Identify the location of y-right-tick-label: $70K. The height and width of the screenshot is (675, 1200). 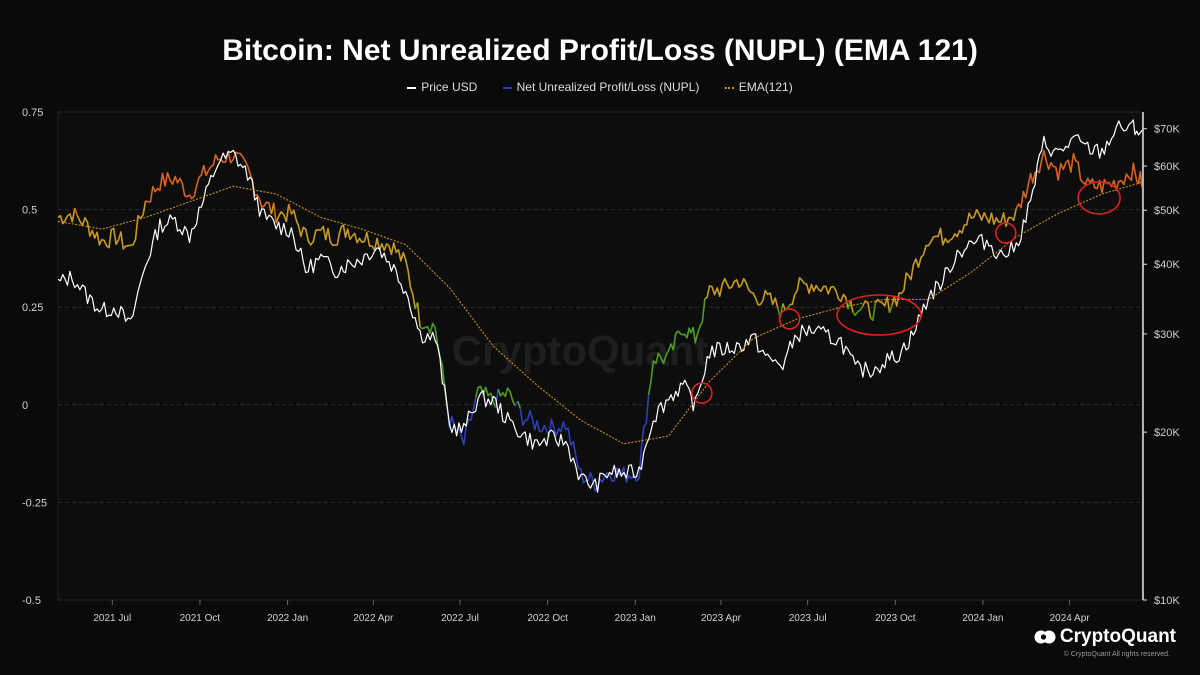
(1167, 130).